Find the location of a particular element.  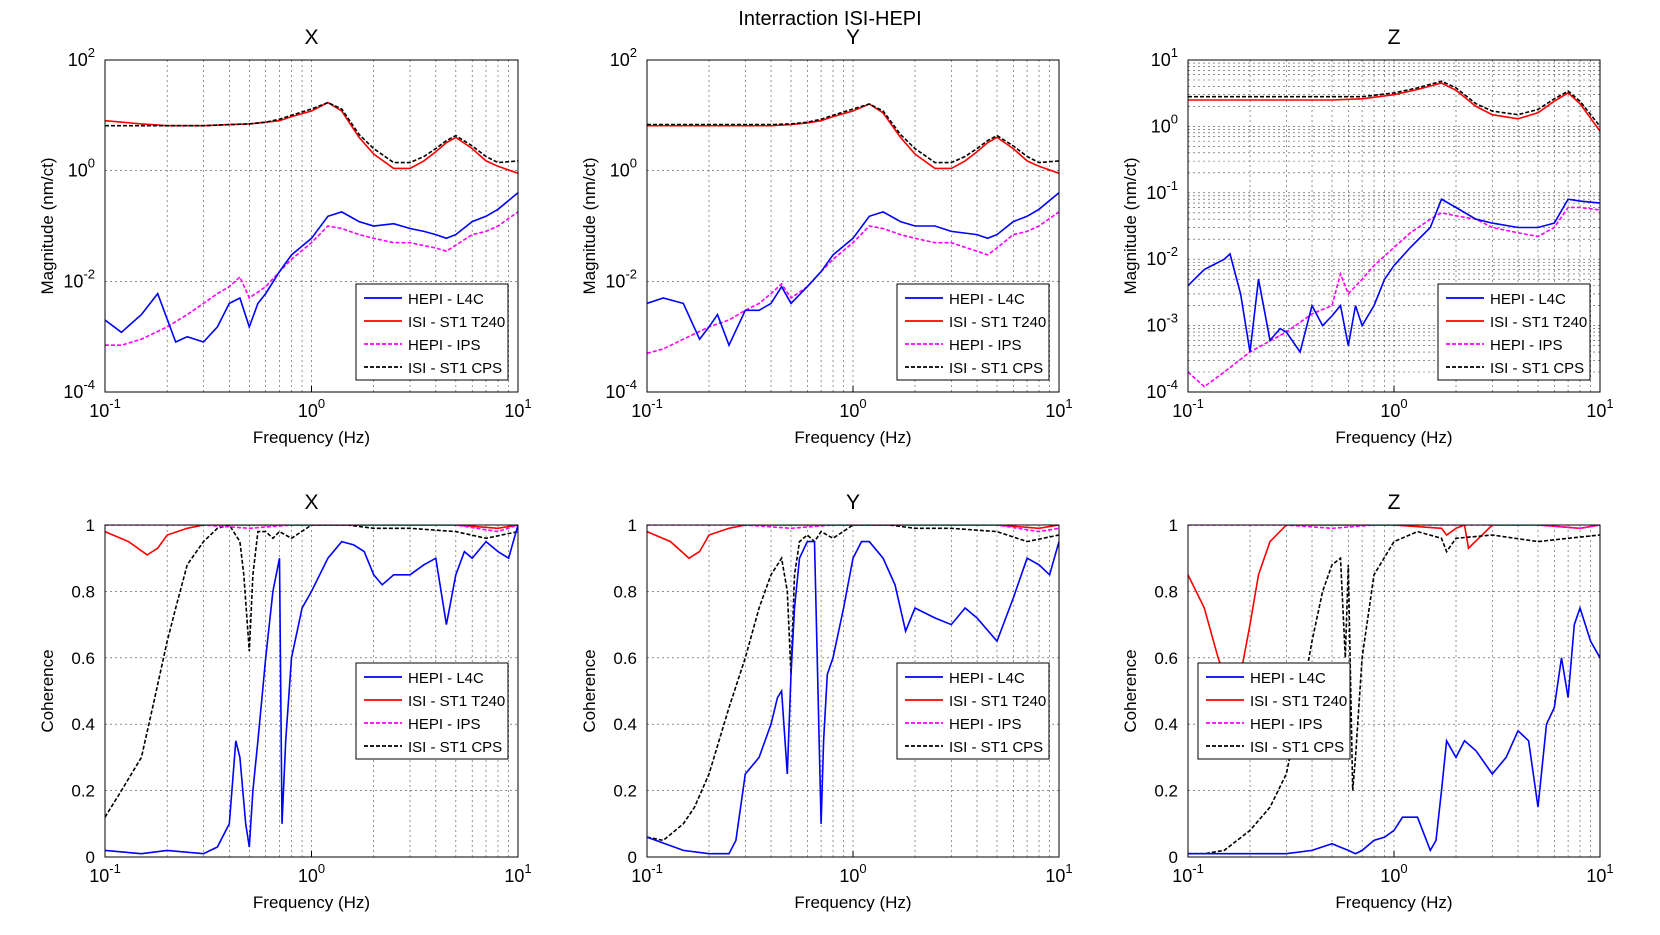

y-tick-label: 0.4 is located at coordinates (625, 724).